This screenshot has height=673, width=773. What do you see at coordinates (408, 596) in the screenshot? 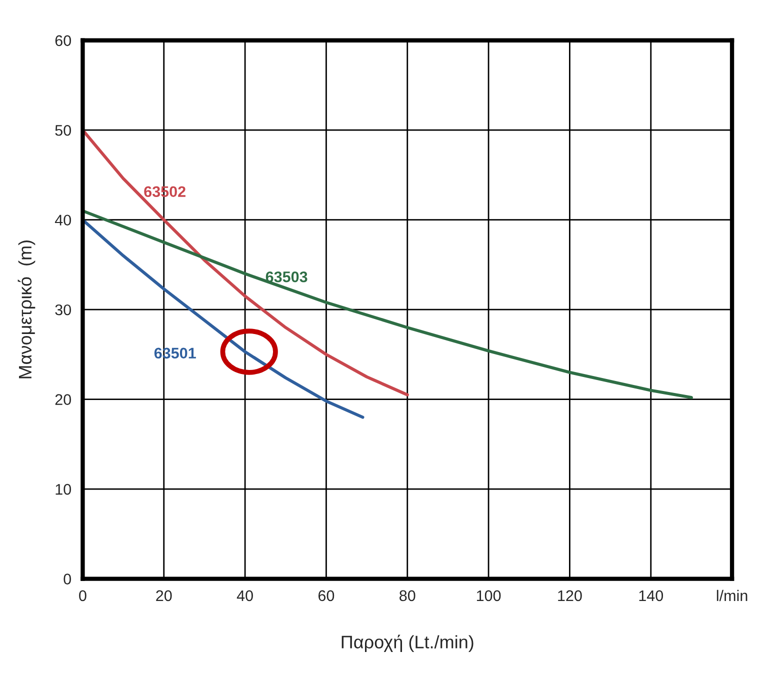
I see `x-tick-label: 80` at bounding box center [408, 596].